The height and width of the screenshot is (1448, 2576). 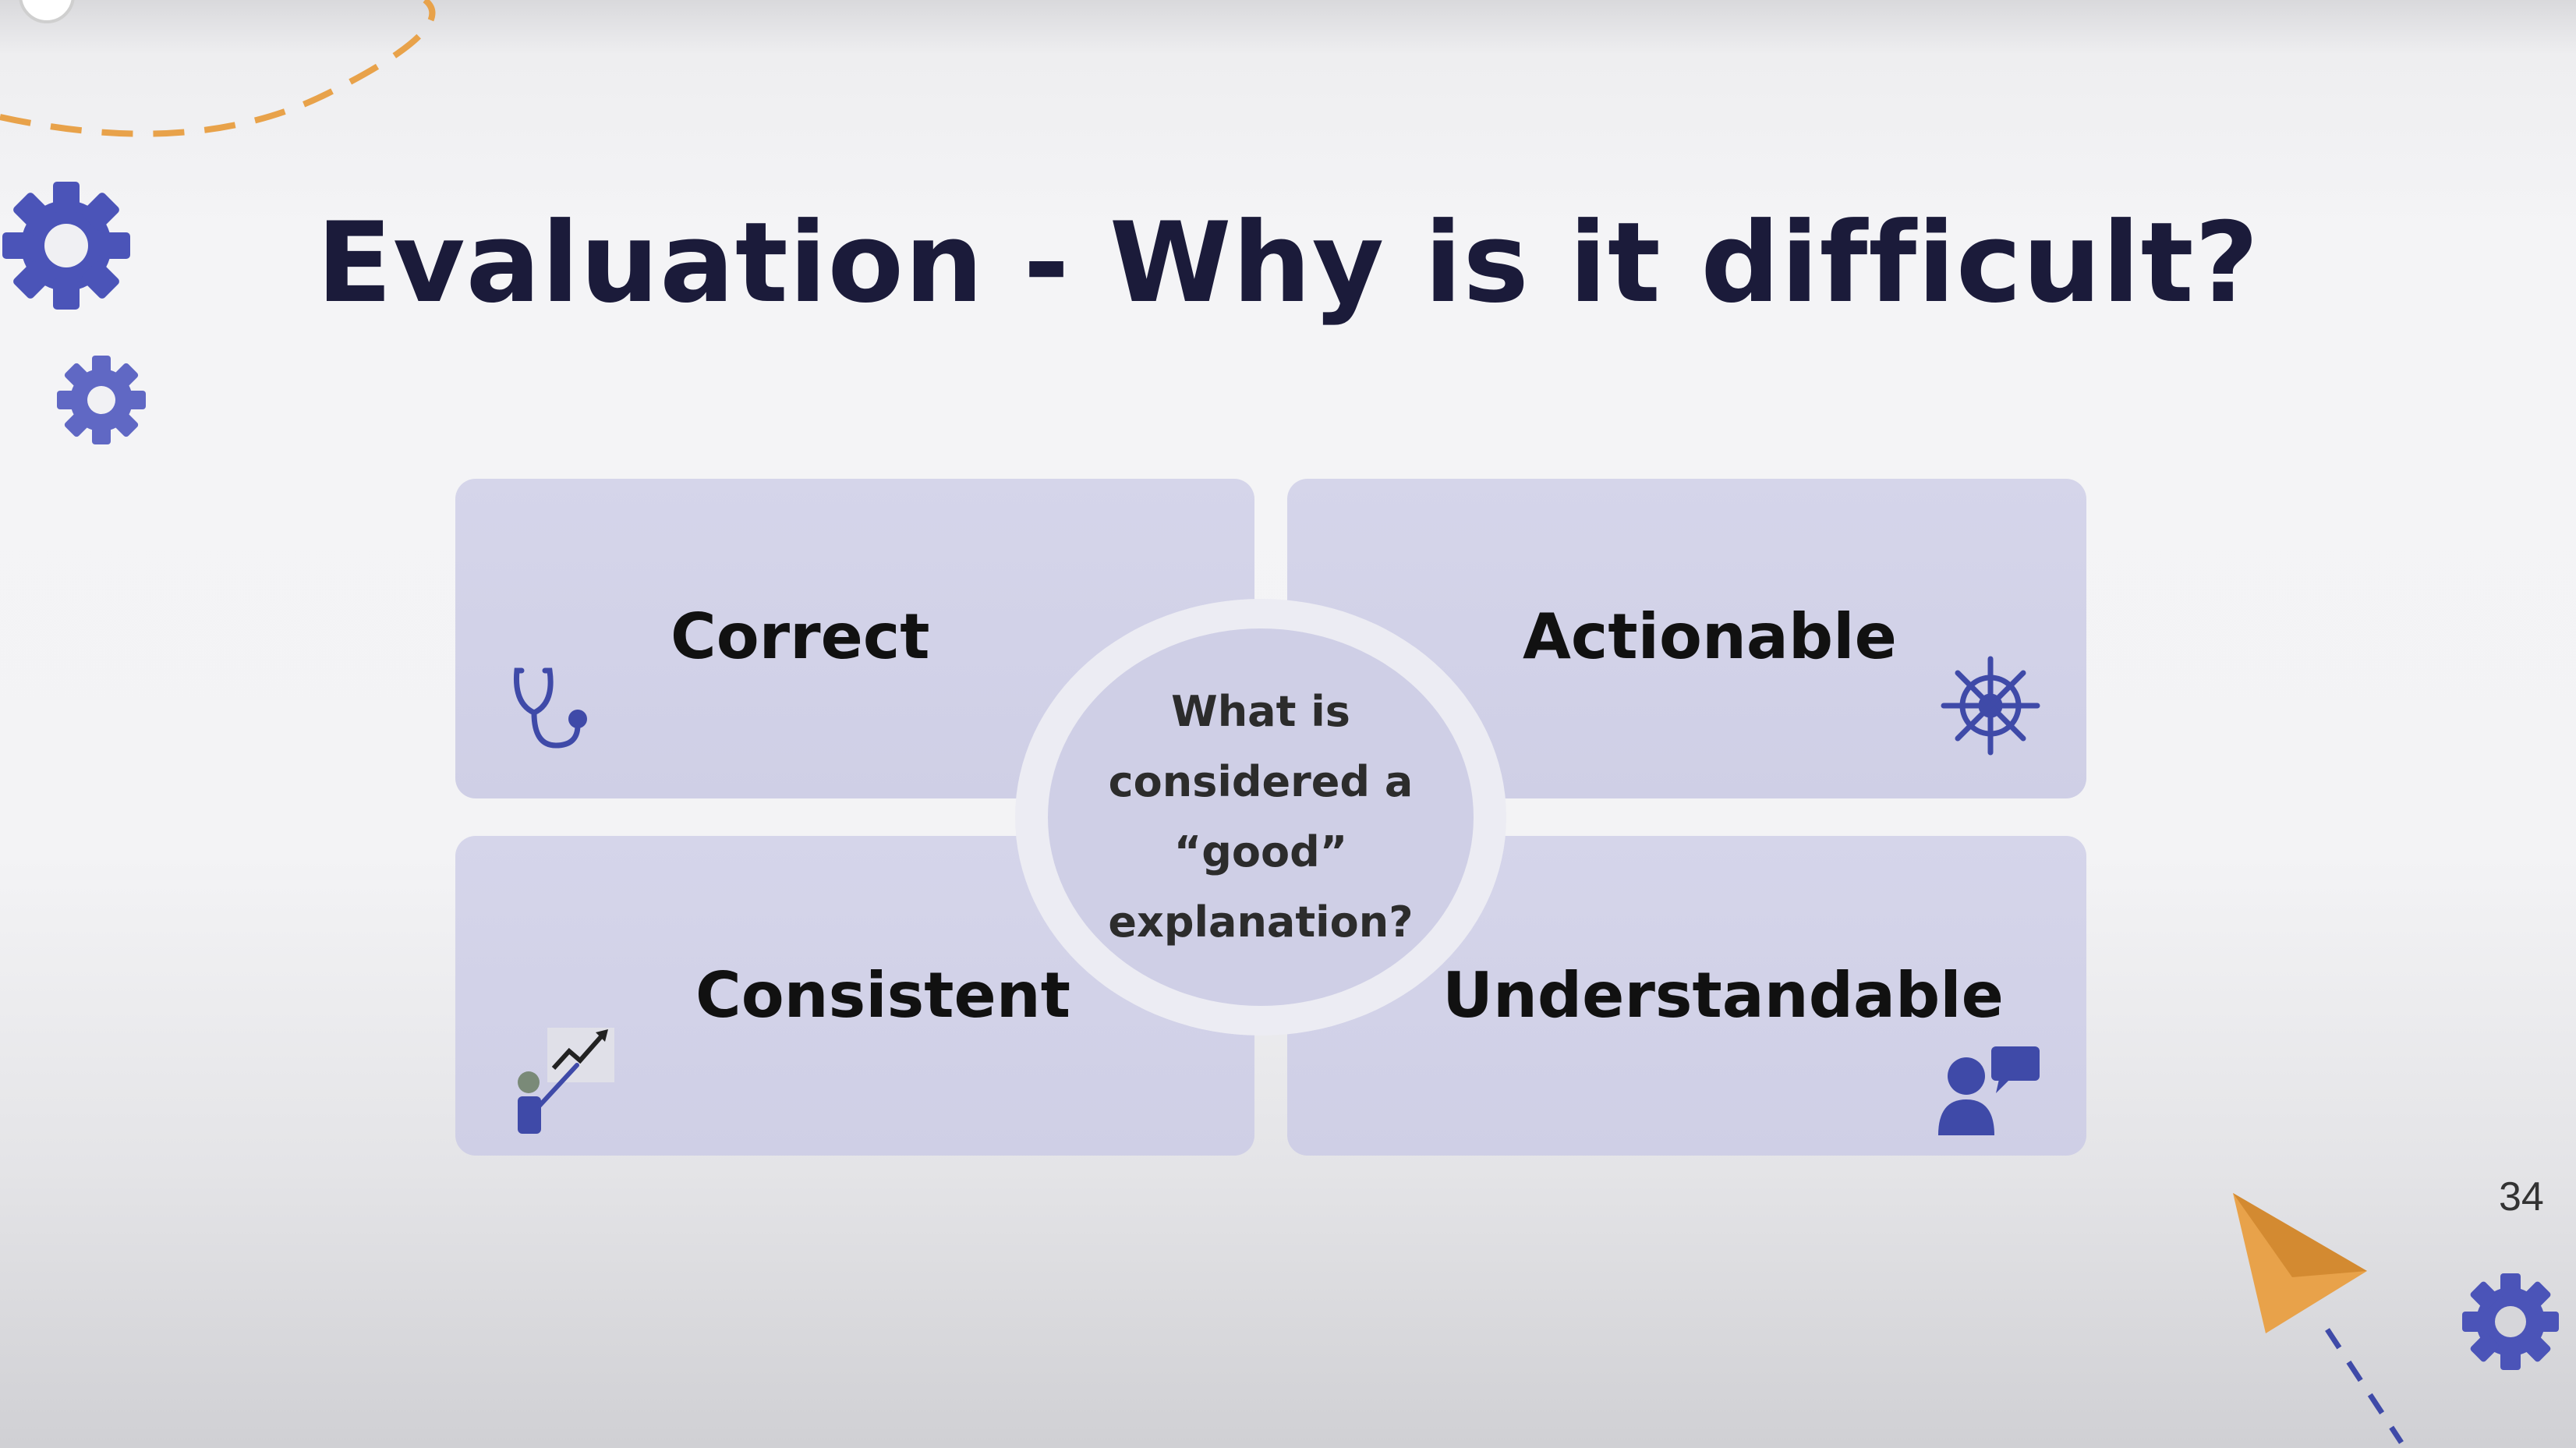 What do you see at coordinates (1261, 922) in the screenshot?
I see `center-line: explanation?` at bounding box center [1261, 922].